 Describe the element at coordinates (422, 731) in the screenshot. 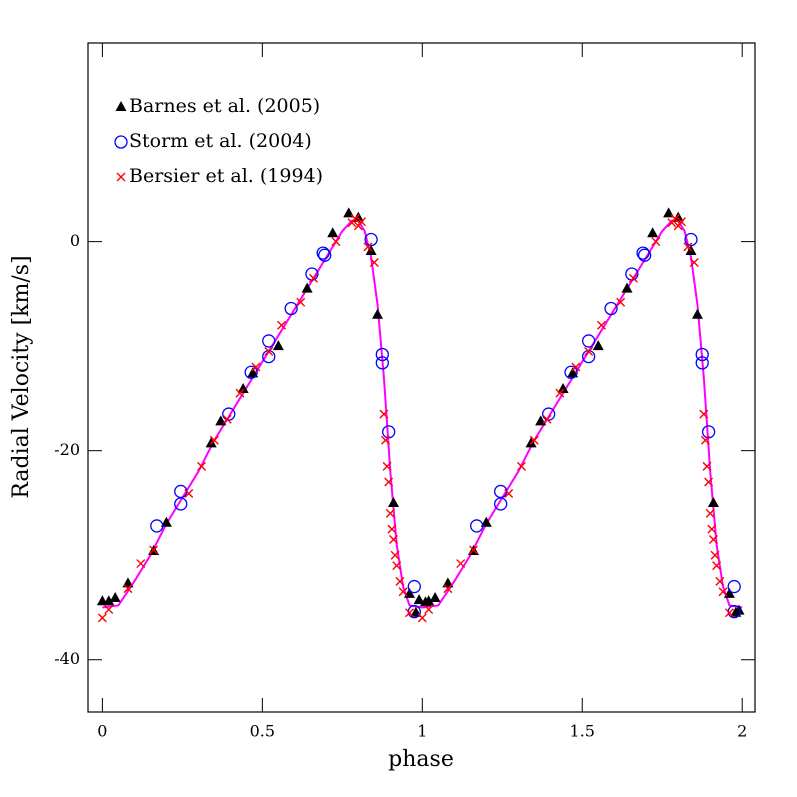

I see `x-tick-label: 1` at that location.